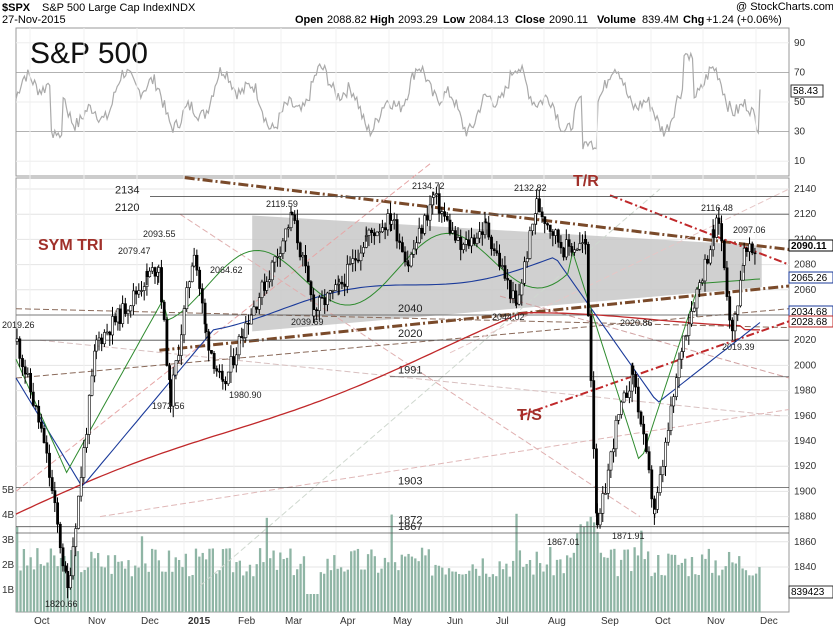 This screenshot has width=833, height=626. Describe the element at coordinates (89, 53) in the screenshot. I see `chart-overlay-title: S&P 500` at that location.